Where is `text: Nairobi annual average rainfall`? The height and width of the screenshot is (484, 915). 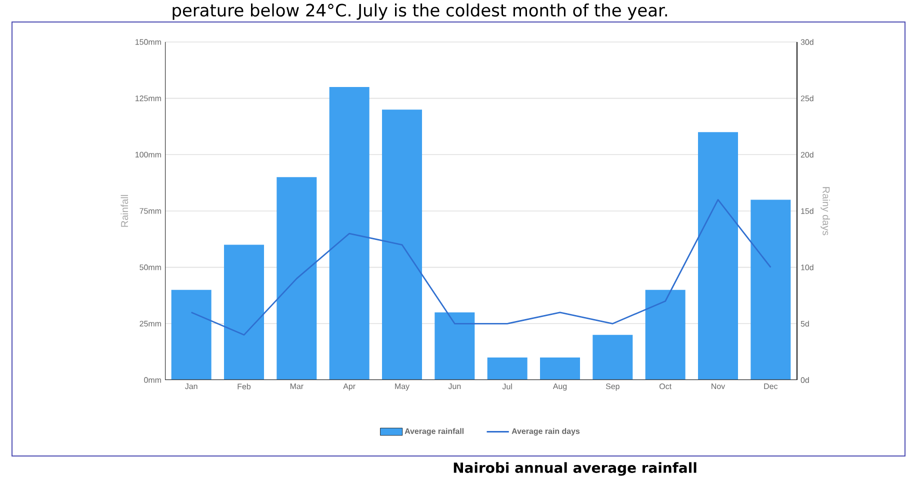 text: Nairobi annual average rainfall is located at coordinates (575, 469).